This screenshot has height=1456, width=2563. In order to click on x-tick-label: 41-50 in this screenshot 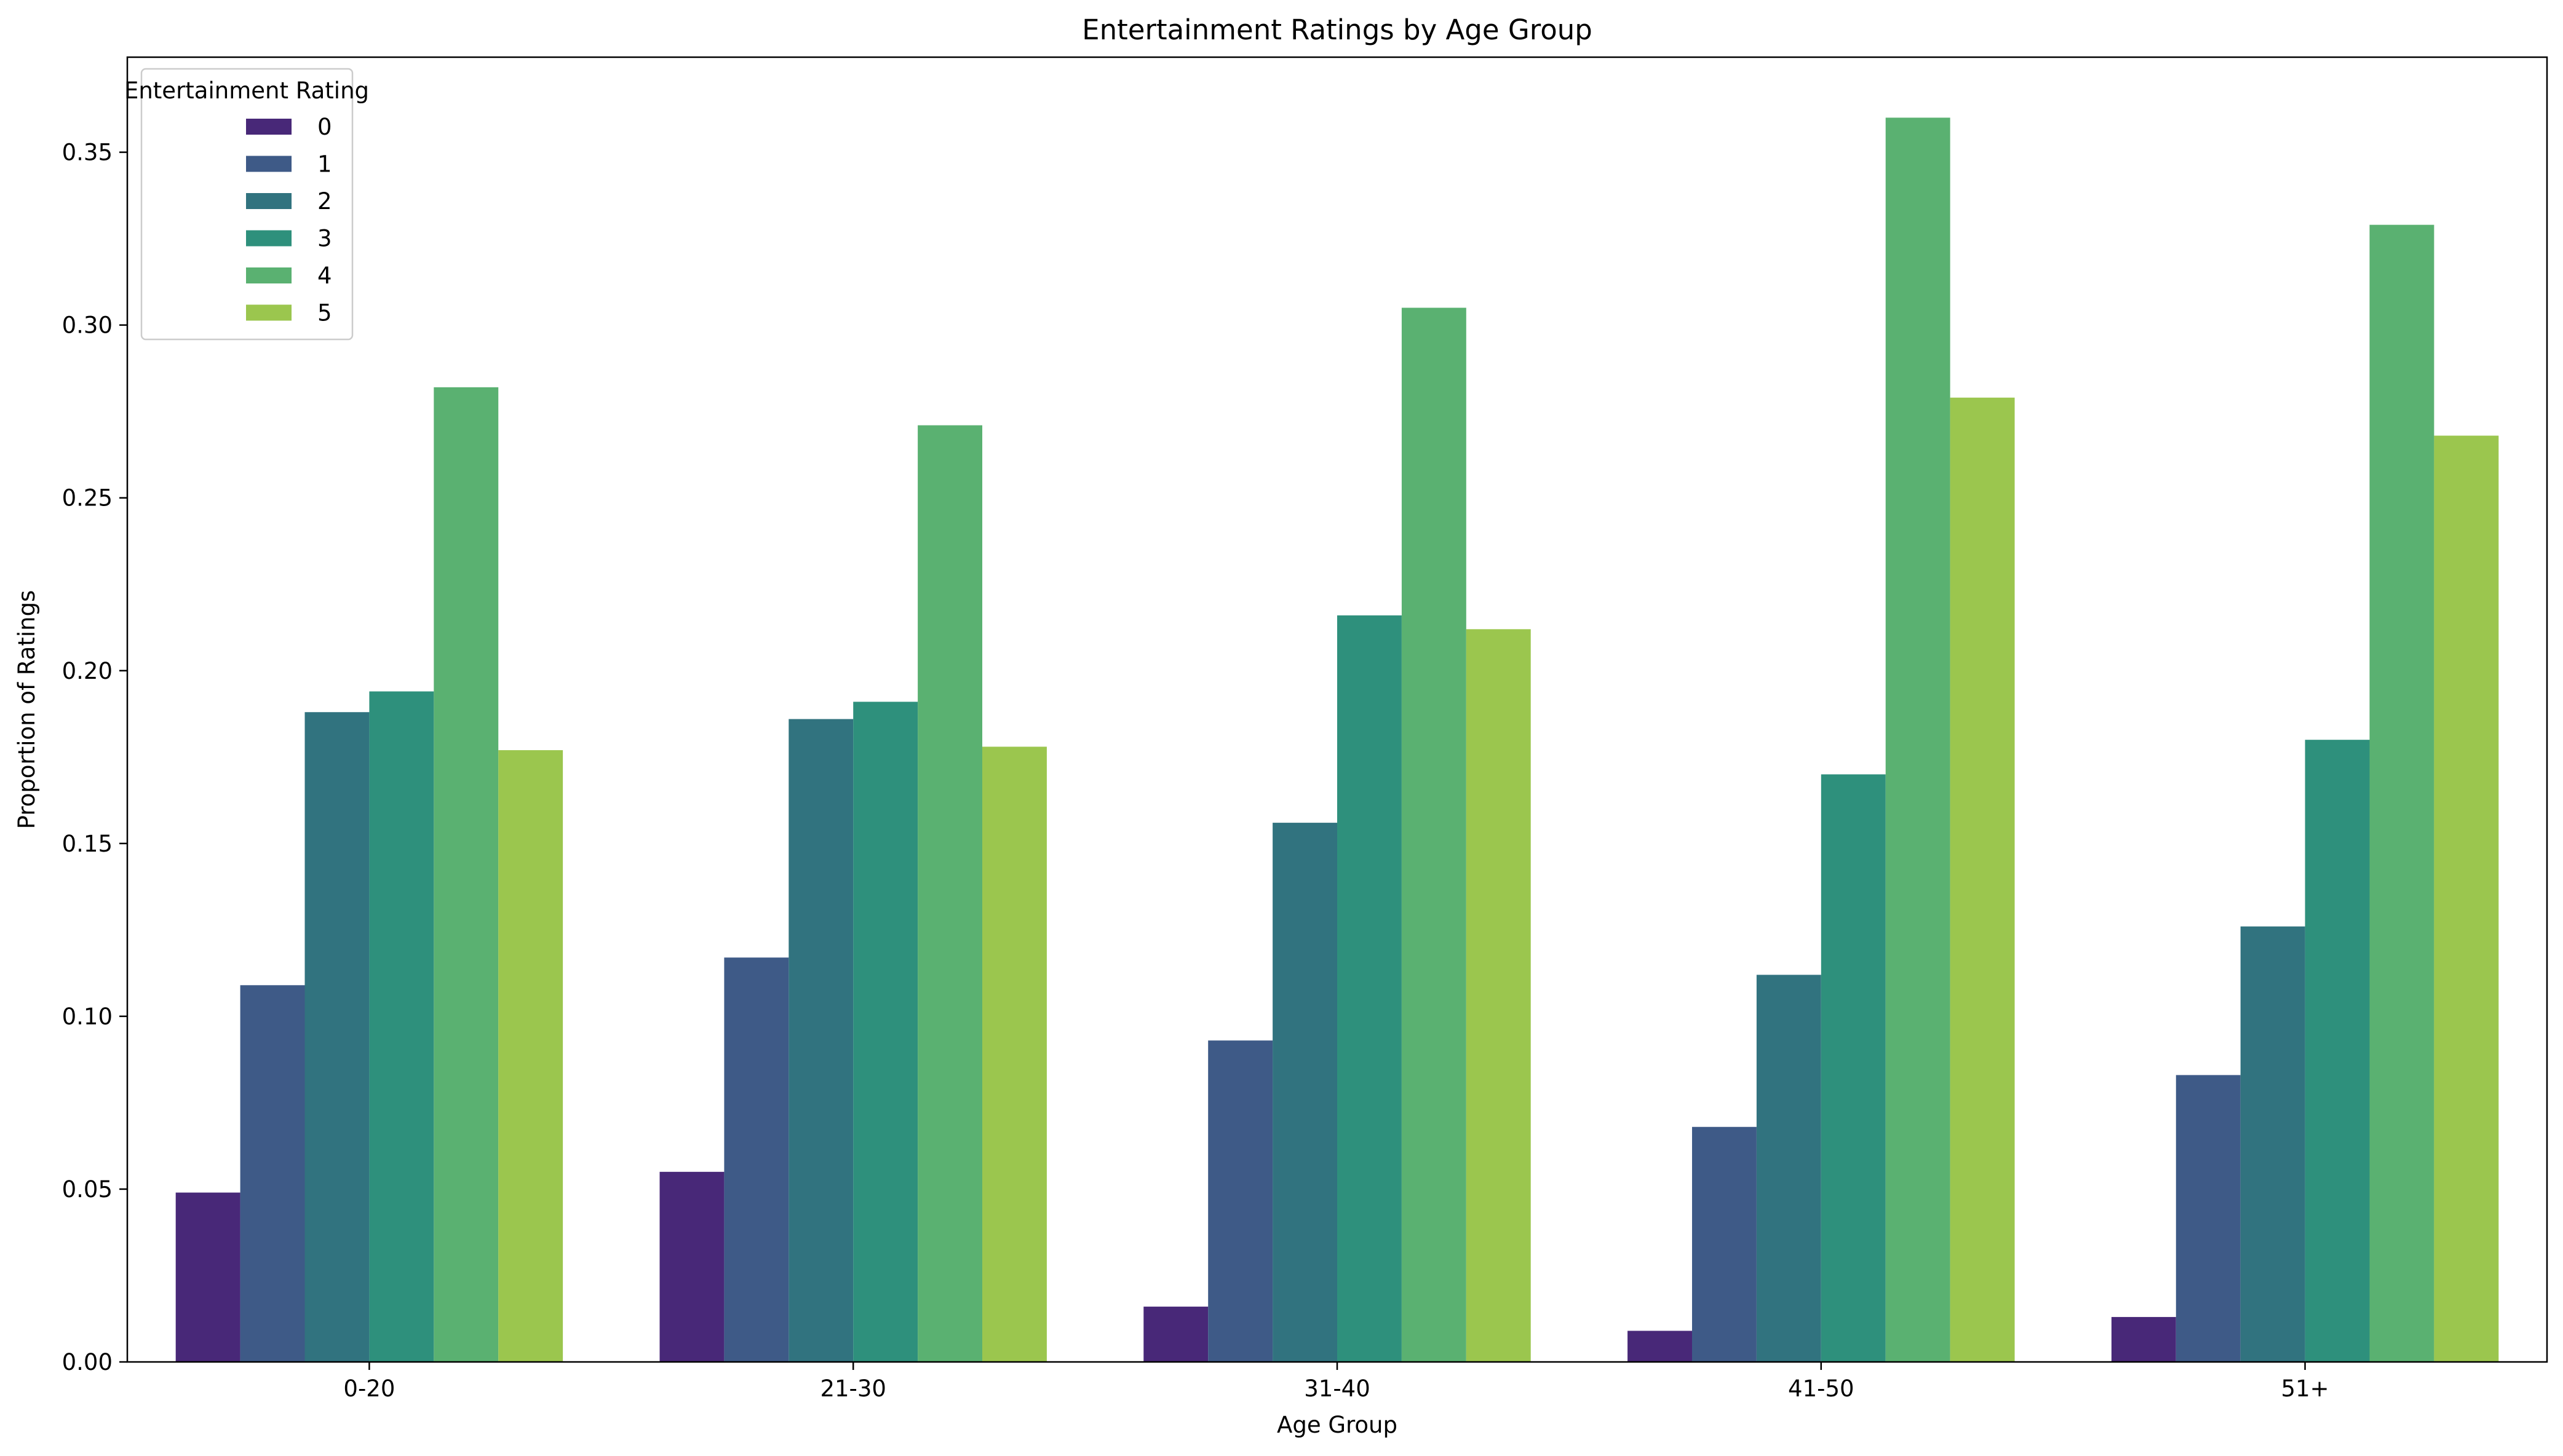, I will do `click(1821, 1388)`.